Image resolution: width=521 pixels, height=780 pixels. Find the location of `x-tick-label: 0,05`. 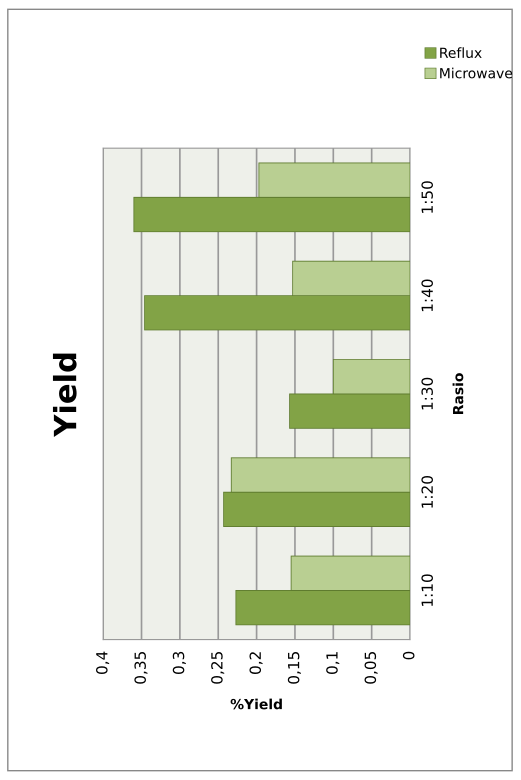

x-tick-label: 0,05 is located at coordinates (371, 668).